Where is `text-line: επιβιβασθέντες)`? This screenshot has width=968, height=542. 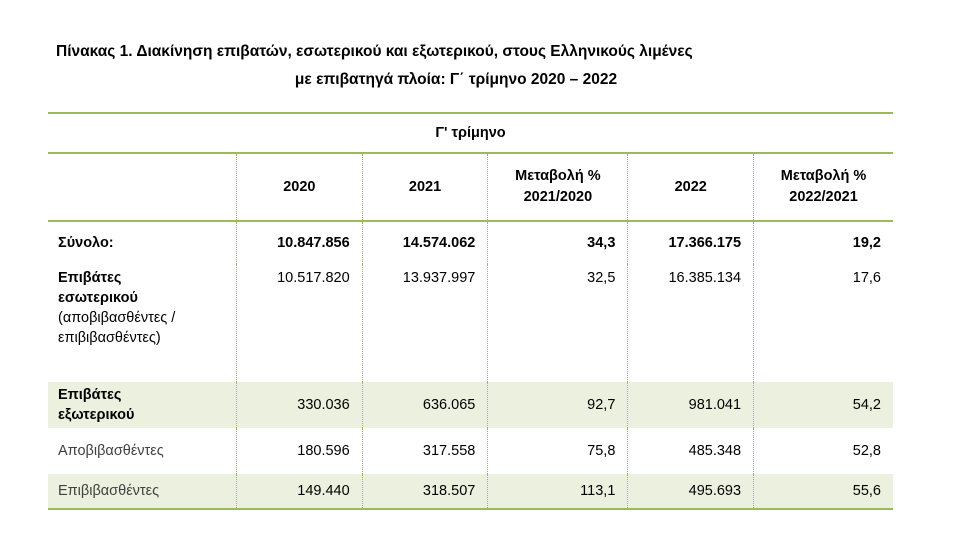
text-line: επιβιβασθέντες) is located at coordinates (109, 338).